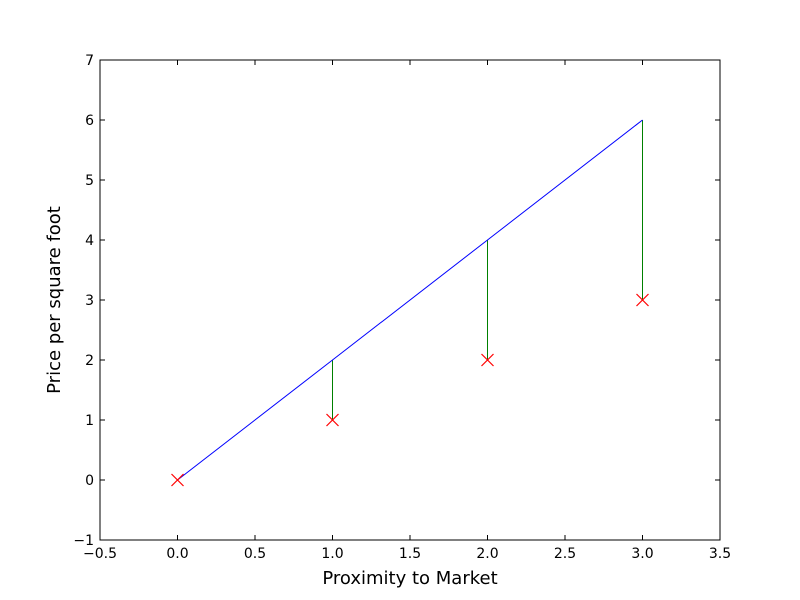 The height and width of the screenshot is (600, 800). What do you see at coordinates (565, 554) in the screenshot?
I see `x-tick-label: 2.5` at bounding box center [565, 554].